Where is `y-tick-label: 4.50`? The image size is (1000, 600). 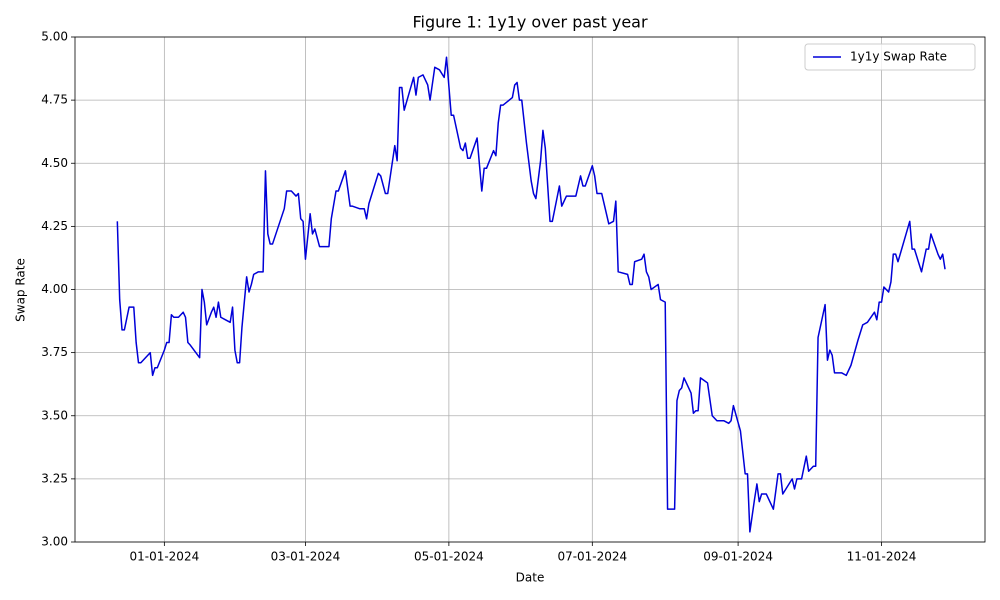 y-tick-label: 4.50 is located at coordinates (54, 163).